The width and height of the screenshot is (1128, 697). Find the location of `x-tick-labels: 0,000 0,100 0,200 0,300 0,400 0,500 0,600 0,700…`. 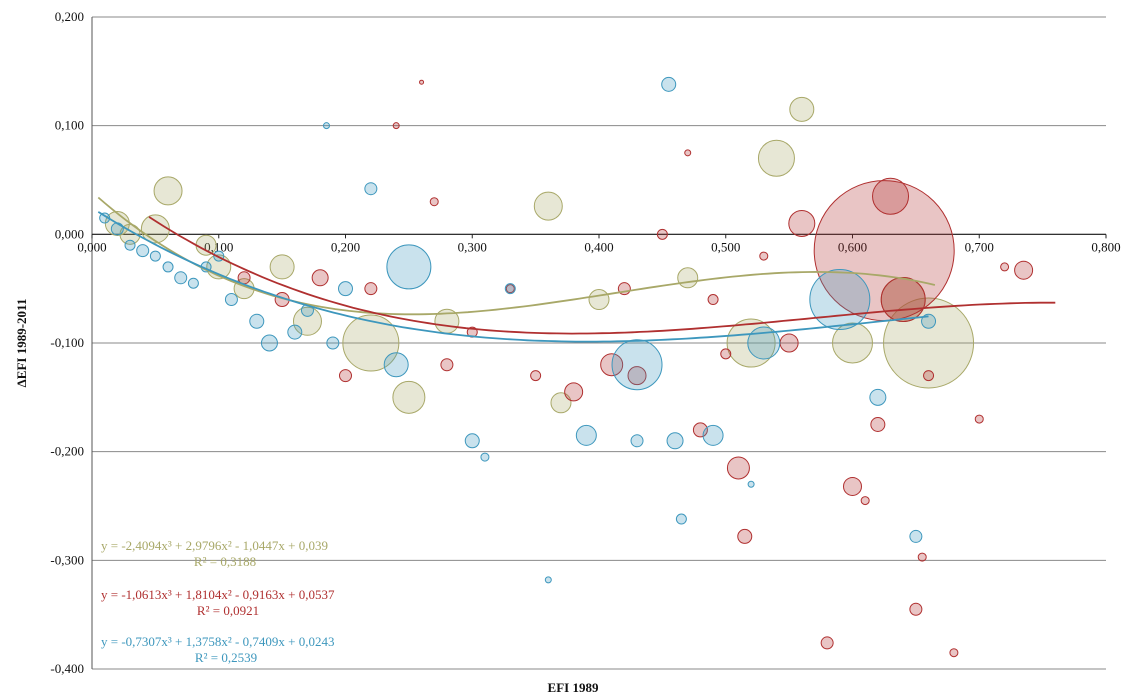

x-tick-labels: 0,000 0,100 0,200 0,300 0,400 0,500 0,600 0,700… is located at coordinates (598, 246).